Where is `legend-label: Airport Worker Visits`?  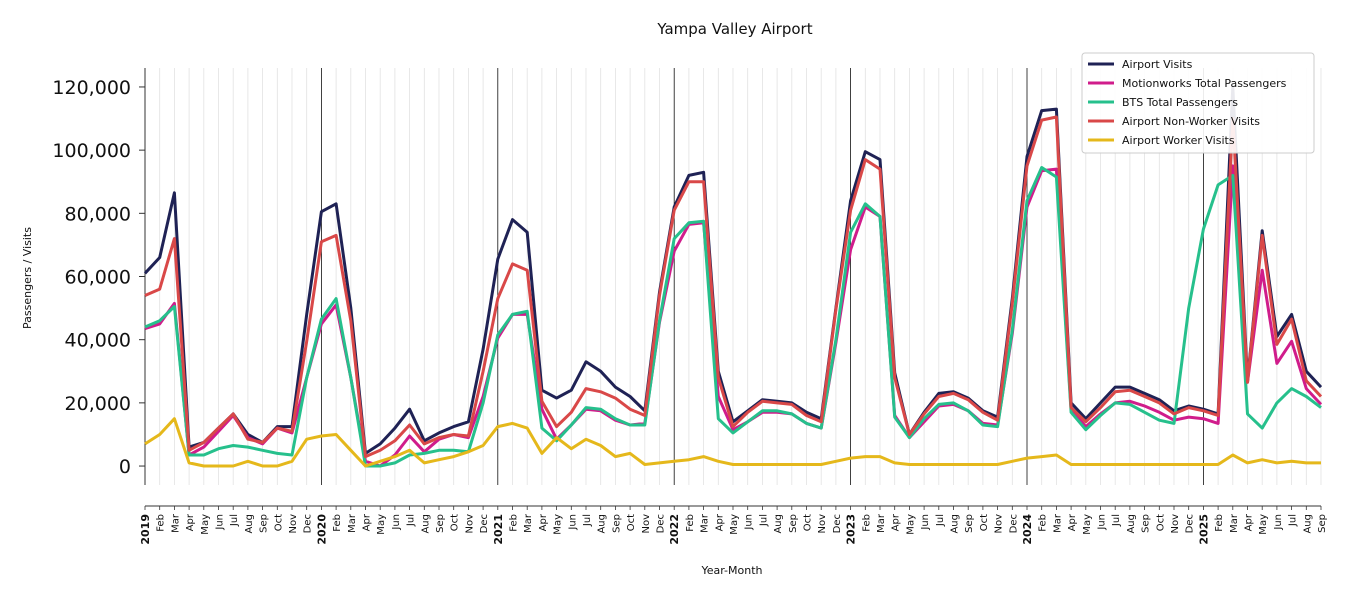
legend-label: Airport Worker Visits is located at coordinates (1178, 140).